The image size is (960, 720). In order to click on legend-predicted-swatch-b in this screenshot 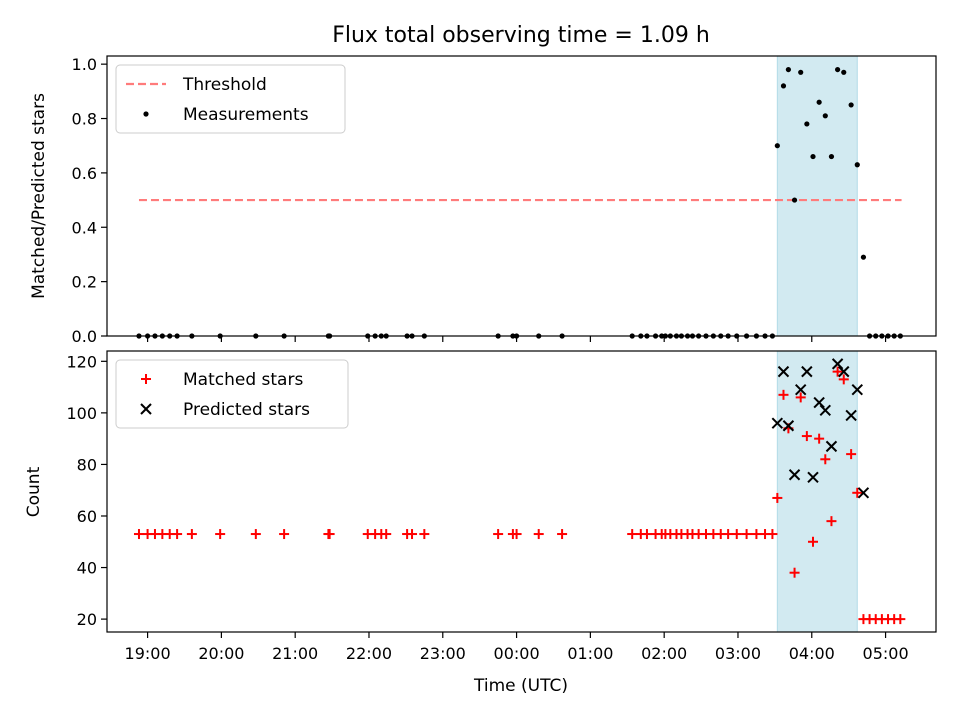, I will do `click(146, 409)`.